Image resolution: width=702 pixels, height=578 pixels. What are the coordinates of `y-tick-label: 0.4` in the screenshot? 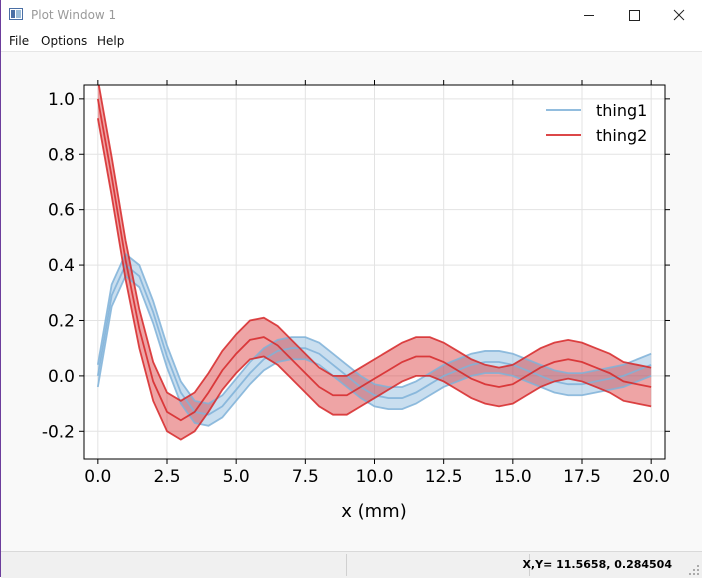 It's located at (61, 266).